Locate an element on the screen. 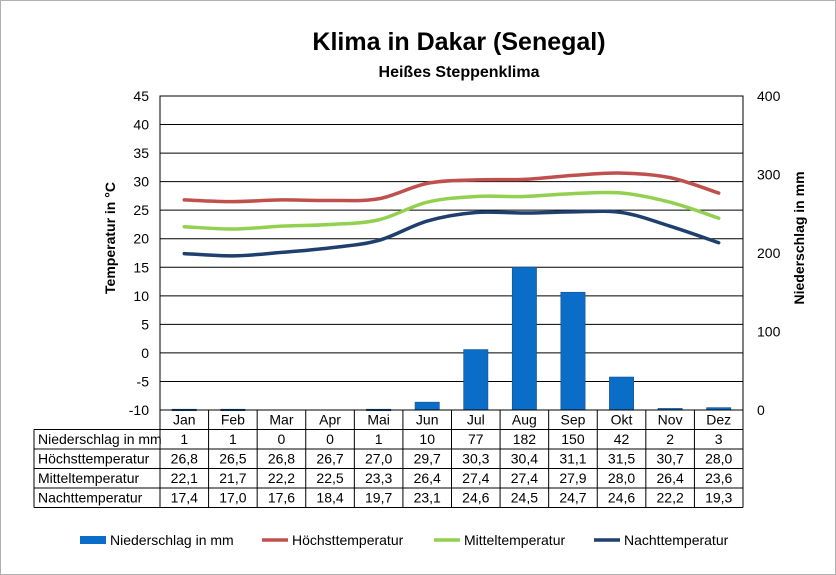 Image resolution: width=836 pixels, height=575 pixels. data-label: 23,1 is located at coordinates (427, 498).